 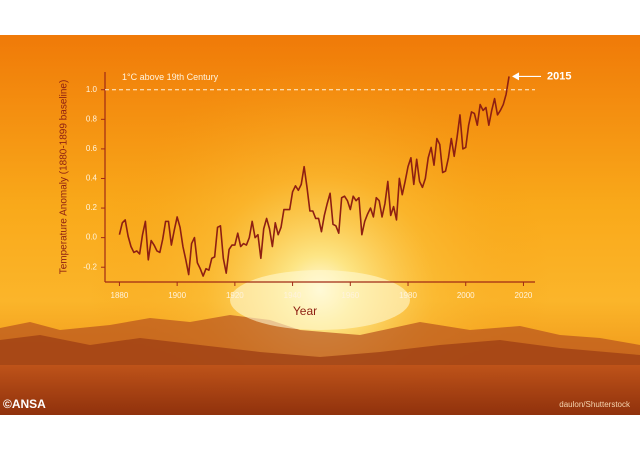 I want to click on credit: ©ANSA, so click(x=24, y=404).